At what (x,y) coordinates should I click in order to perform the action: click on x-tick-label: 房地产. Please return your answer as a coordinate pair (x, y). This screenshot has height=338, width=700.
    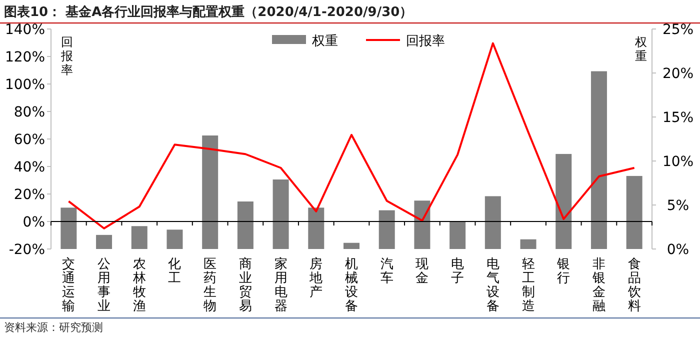
    Looking at the image, I should click on (315, 278).